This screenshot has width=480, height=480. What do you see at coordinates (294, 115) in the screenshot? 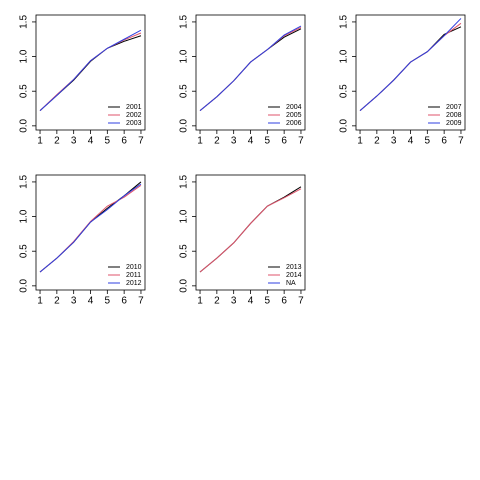
I see `legend-label: 2005` at bounding box center [294, 115].